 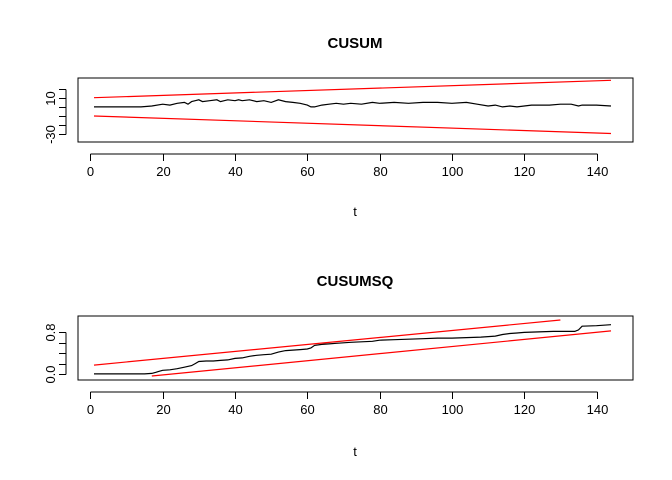 I want to click on cusum-y-axis: -30 10, so click(x=55, y=116).